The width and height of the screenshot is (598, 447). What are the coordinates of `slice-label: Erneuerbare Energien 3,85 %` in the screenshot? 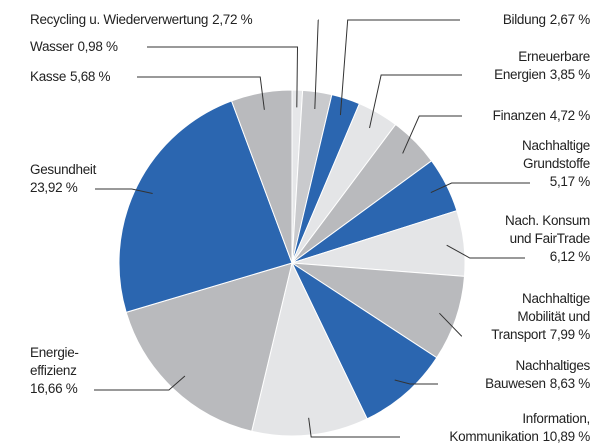 It's located at (542, 66).